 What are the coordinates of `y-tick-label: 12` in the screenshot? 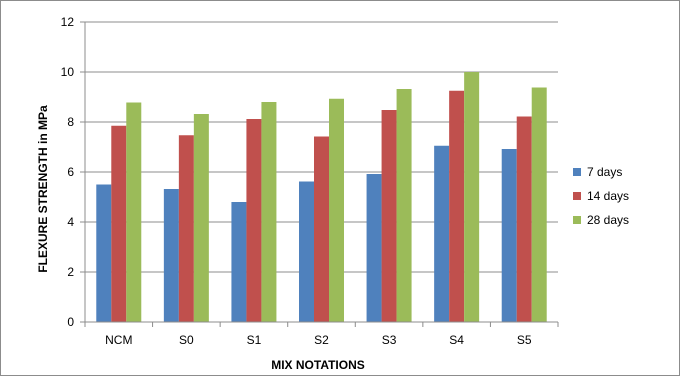 It's located at (68, 22).